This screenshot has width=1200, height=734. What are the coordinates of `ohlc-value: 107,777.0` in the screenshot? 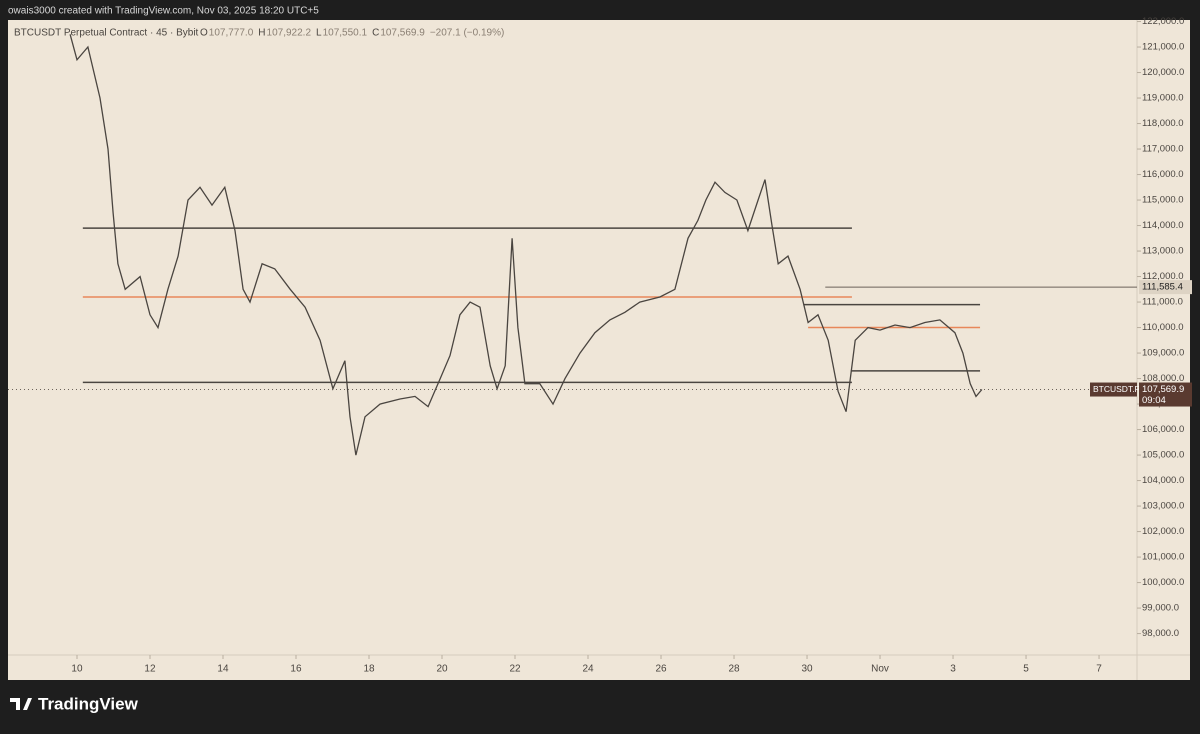 It's located at (231, 33).